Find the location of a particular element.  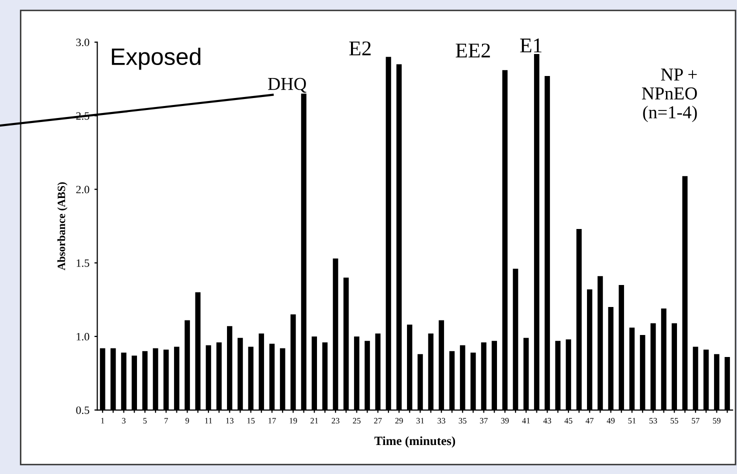

x-tick-label: 51 is located at coordinates (632, 421).